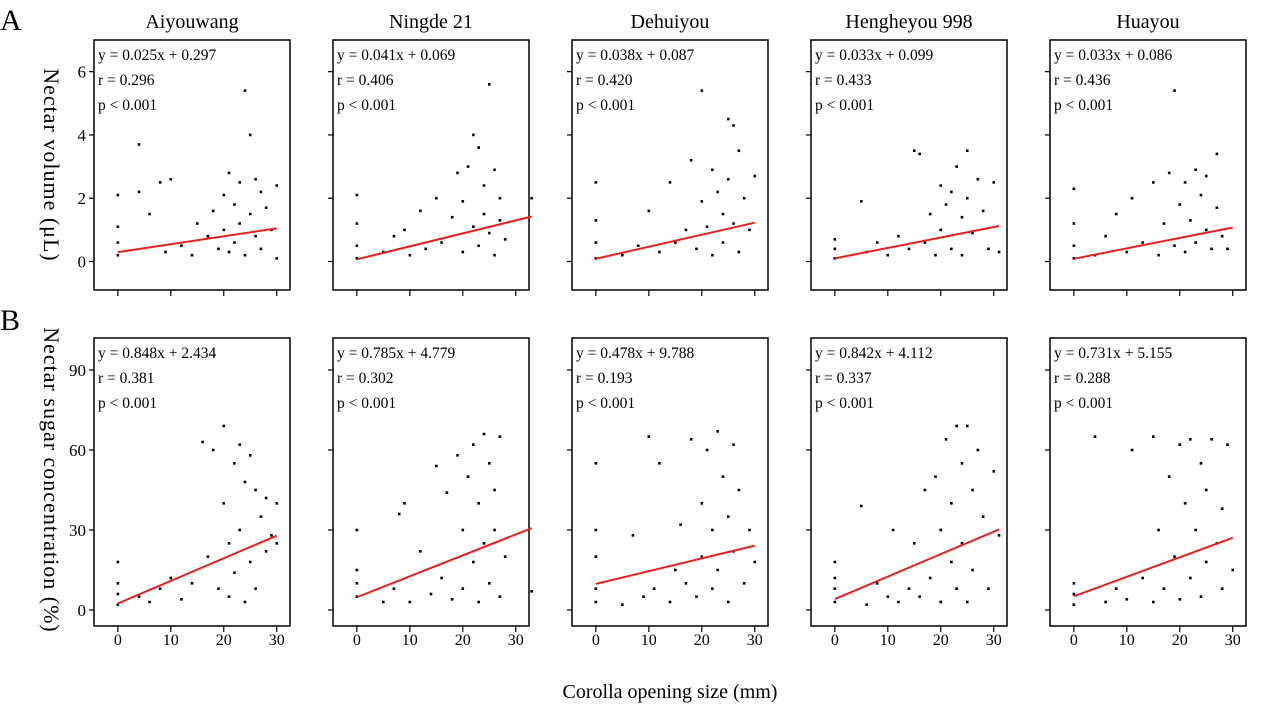  I want to click on plot-frame, so click(431, 482).